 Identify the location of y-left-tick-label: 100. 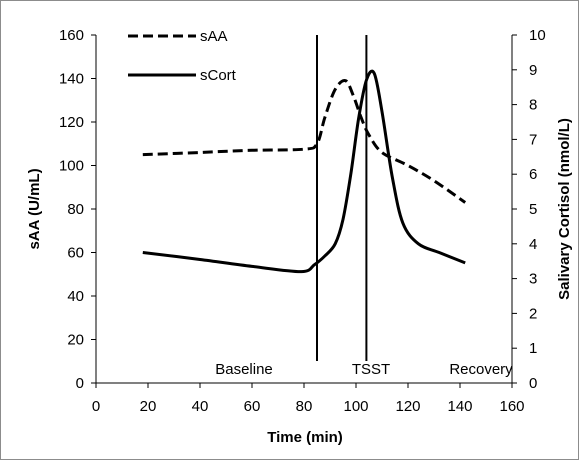
(71, 166).